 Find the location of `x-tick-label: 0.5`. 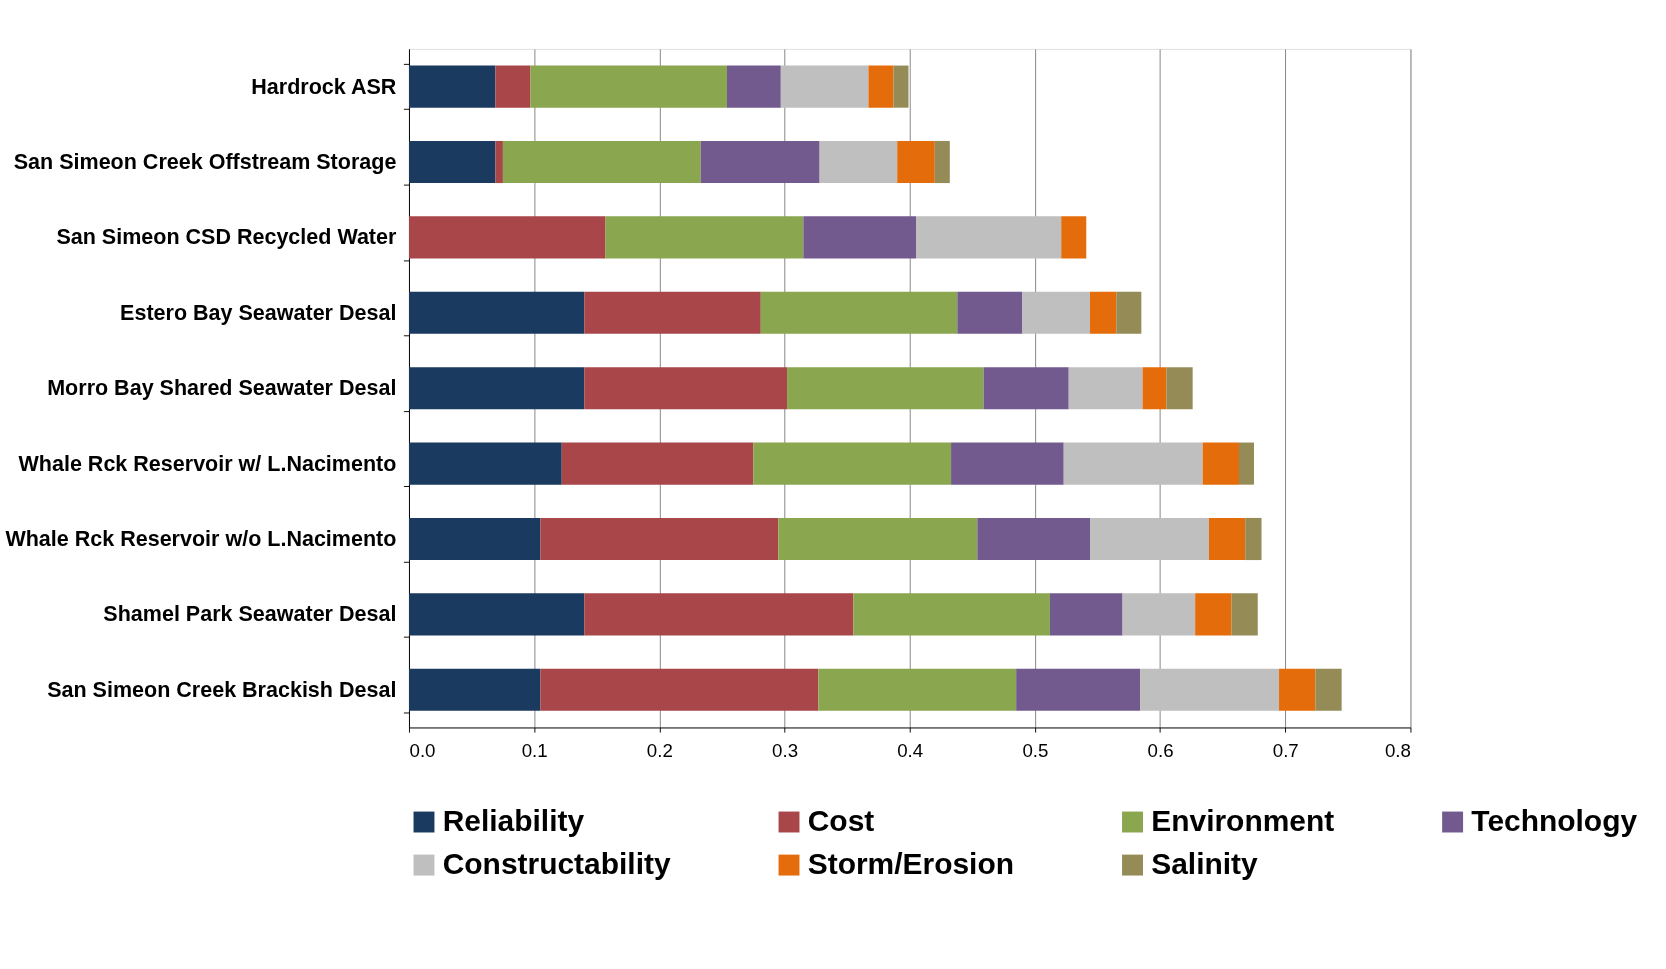

x-tick-label: 0.5 is located at coordinates (1035, 750).